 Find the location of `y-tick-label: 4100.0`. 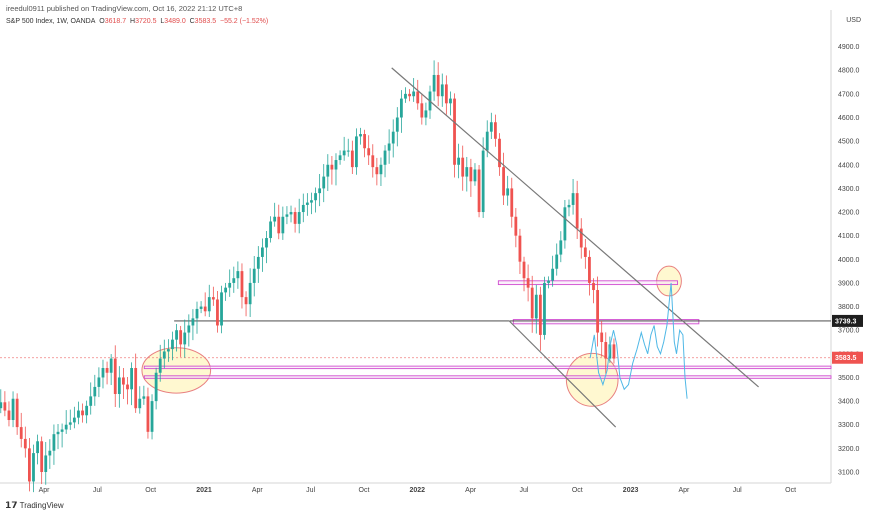

y-tick-label: 4100.0 is located at coordinates (849, 236).